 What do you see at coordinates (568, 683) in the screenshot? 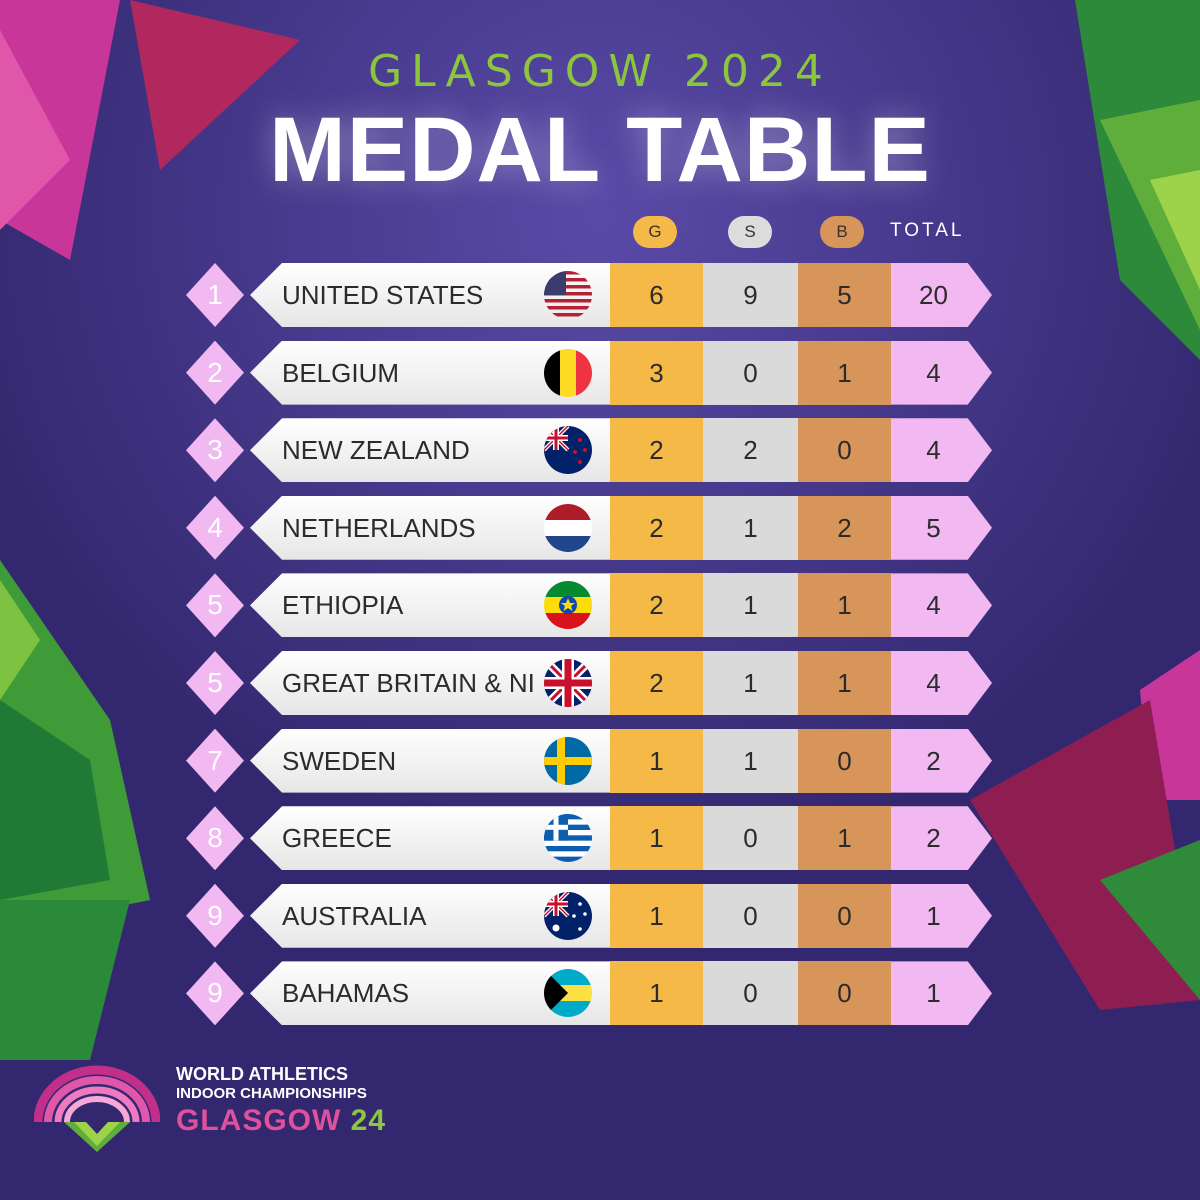
I see `uk-flag-icon` at bounding box center [568, 683].